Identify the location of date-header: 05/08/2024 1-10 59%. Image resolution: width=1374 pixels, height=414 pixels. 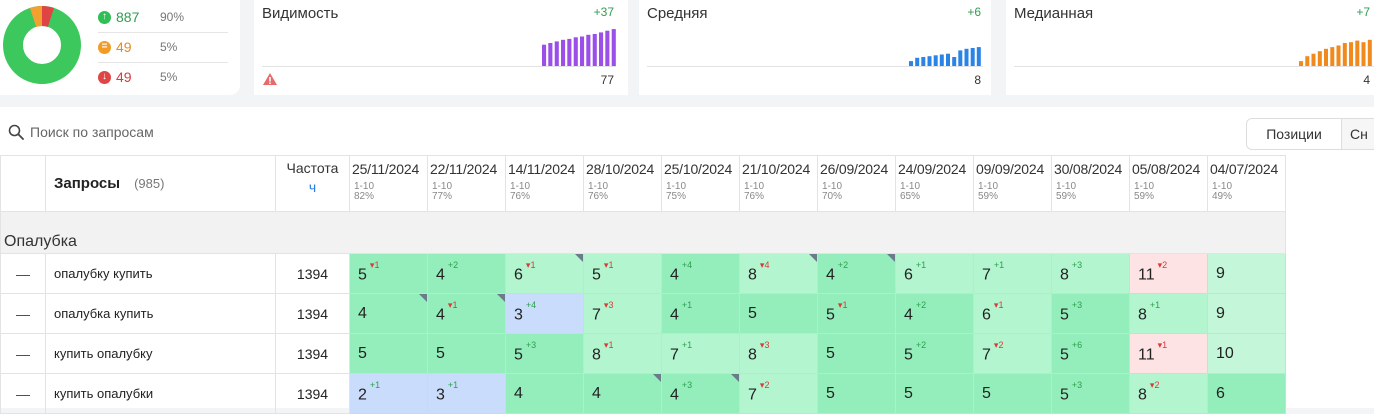
(1168, 183).